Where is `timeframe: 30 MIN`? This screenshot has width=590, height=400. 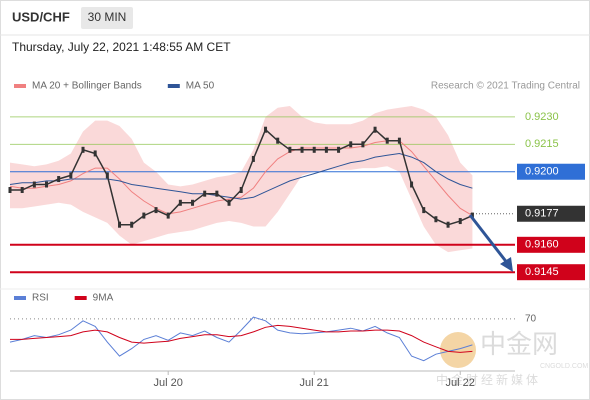
timeframe: 30 MIN is located at coordinates (107, 17).